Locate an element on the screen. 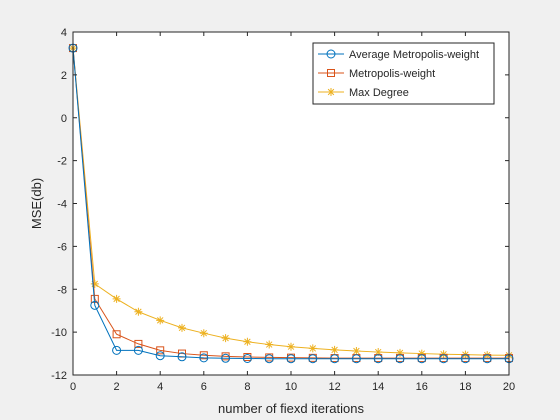  x-tick-label: 18 is located at coordinates (465, 387).